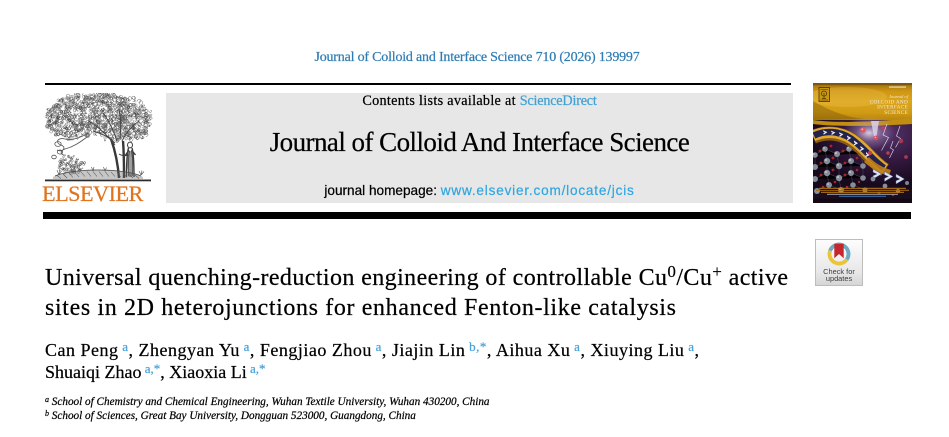 This screenshot has width=949, height=437. I want to click on svg-text: Check for, so click(839, 271).